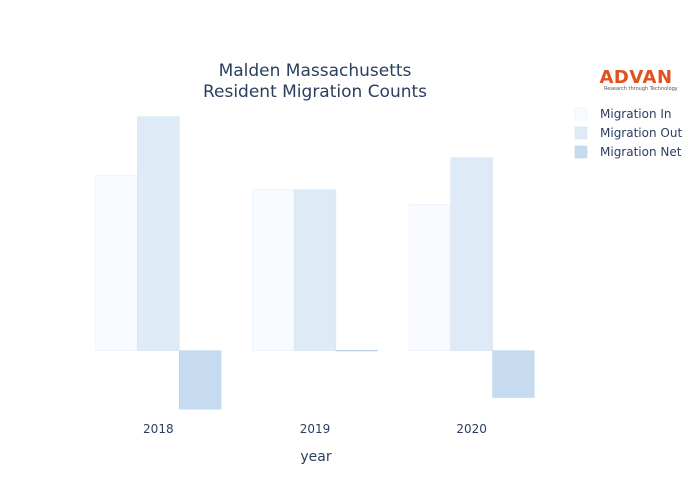 This screenshot has width=700, height=500. What do you see at coordinates (315, 71) in the screenshot?
I see `chart-title-line-1: Malden Massachusetts` at bounding box center [315, 71].